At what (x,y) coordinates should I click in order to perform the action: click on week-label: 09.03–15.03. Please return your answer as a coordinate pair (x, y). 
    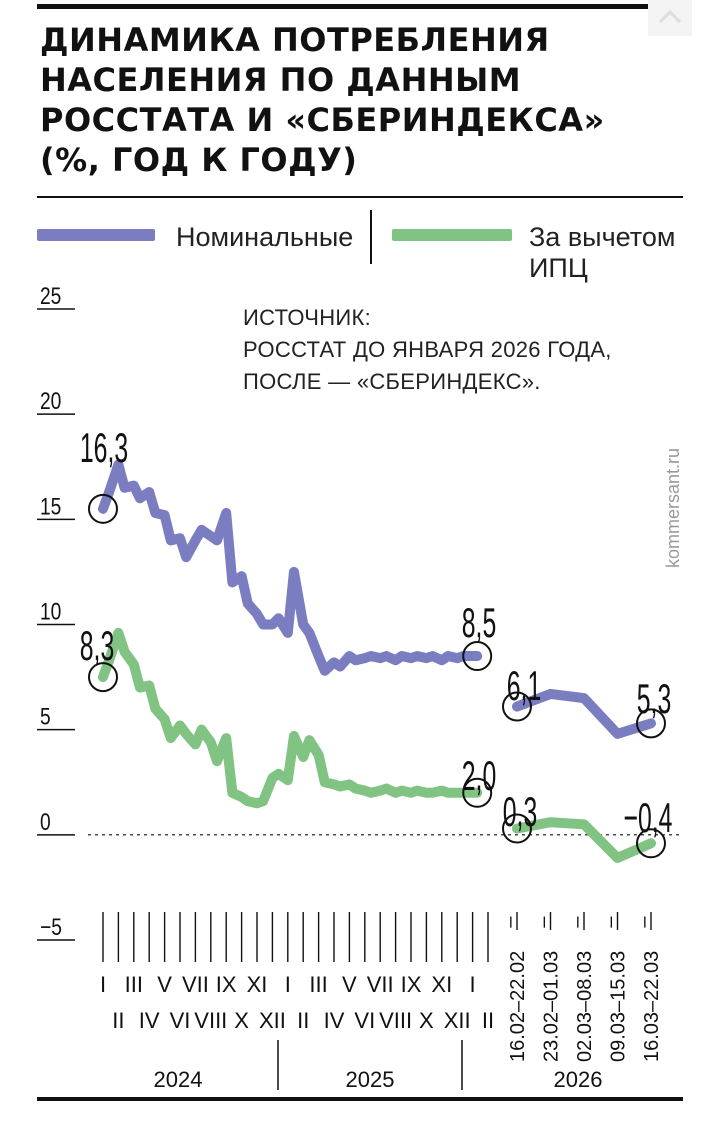
    Looking at the image, I should click on (619, 1006).